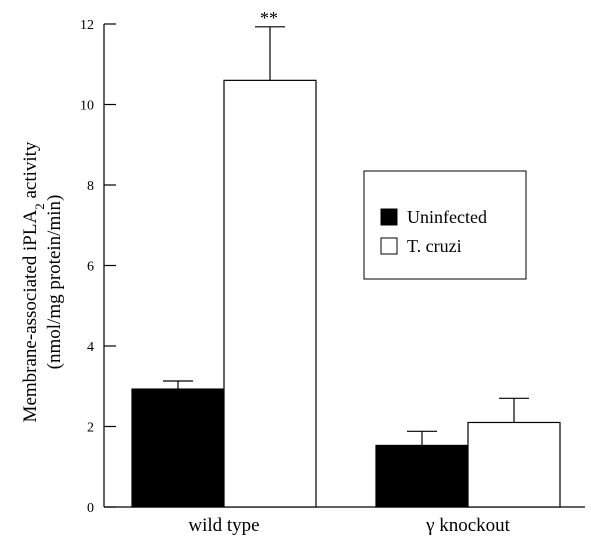 The height and width of the screenshot is (539, 591). Describe the element at coordinates (434, 246) in the screenshot. I see `legend-label-t-cruzi: T. cruzi` at that location.